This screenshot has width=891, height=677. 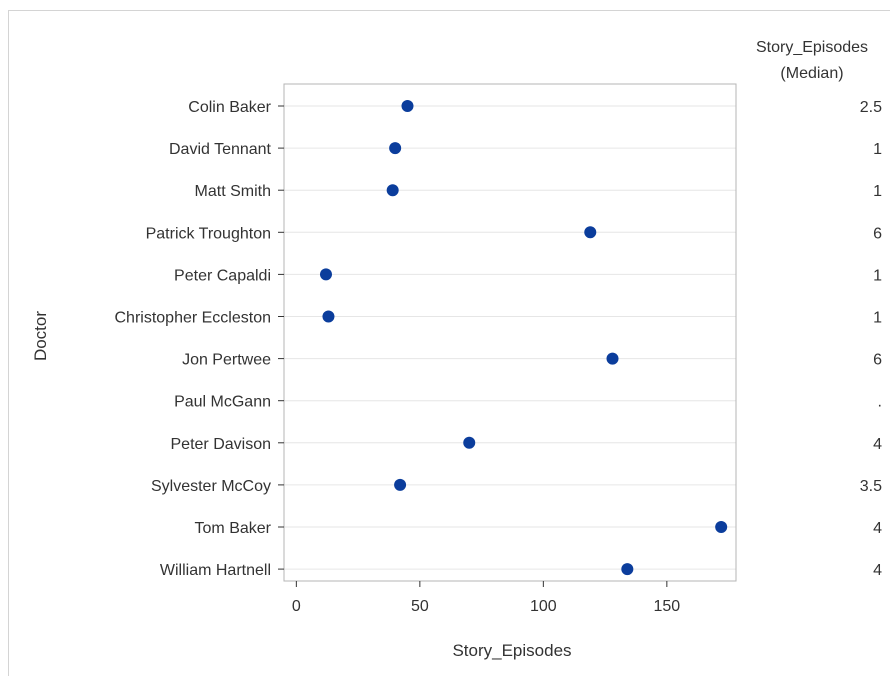 What do you see at coordinates (233, 528) in the screenshot?
I see `y-tick-label: Tom Baker` at bounding box center [233, 528].